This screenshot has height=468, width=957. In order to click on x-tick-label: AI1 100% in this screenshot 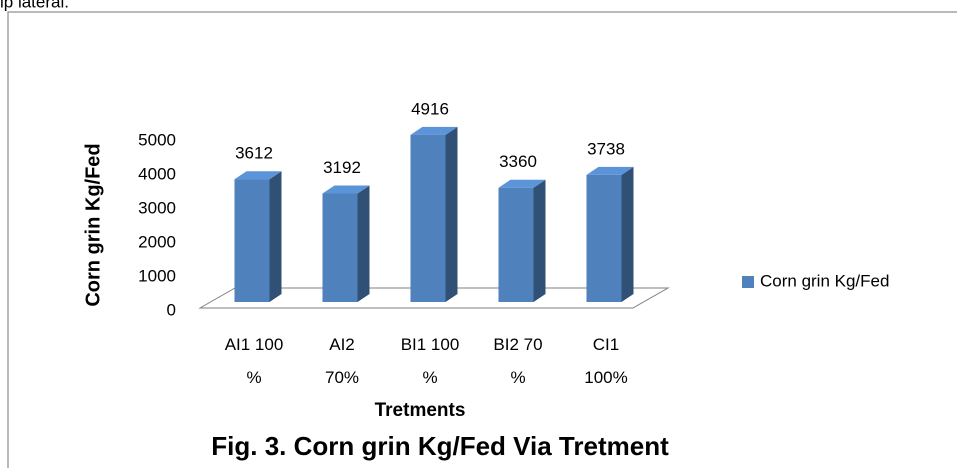, I will do `click(254, 361)`.